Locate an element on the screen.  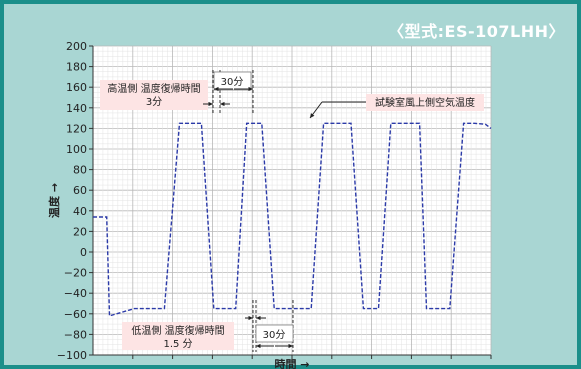
low-30min-label: 30分 is located at coordinates (274, 335).